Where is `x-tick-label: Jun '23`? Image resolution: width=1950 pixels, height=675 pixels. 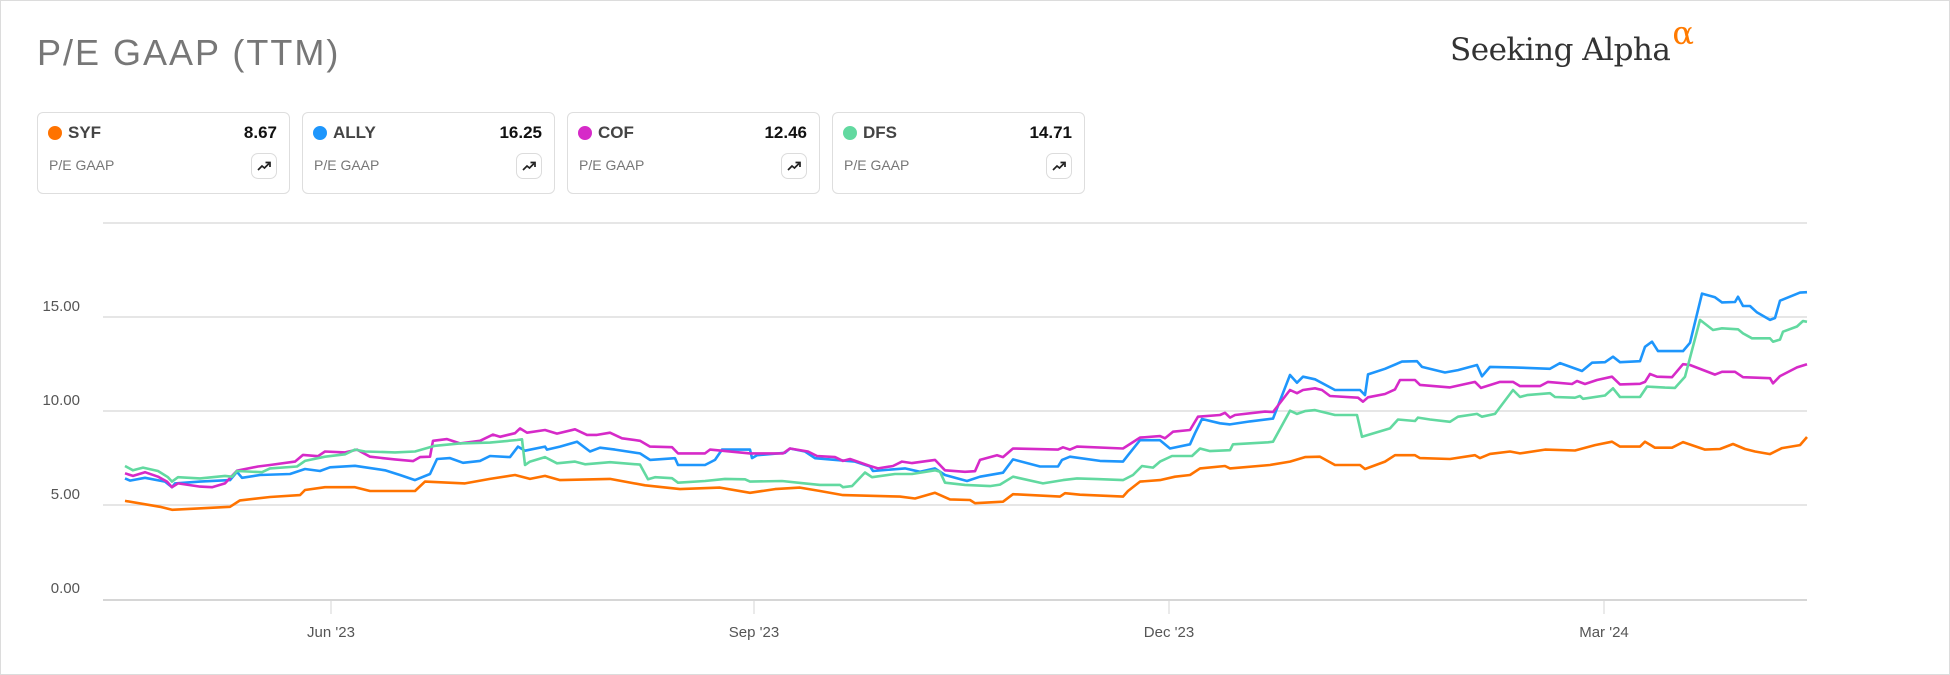 x-tick-label: Jun '23 is located at coordinates (331, 632).